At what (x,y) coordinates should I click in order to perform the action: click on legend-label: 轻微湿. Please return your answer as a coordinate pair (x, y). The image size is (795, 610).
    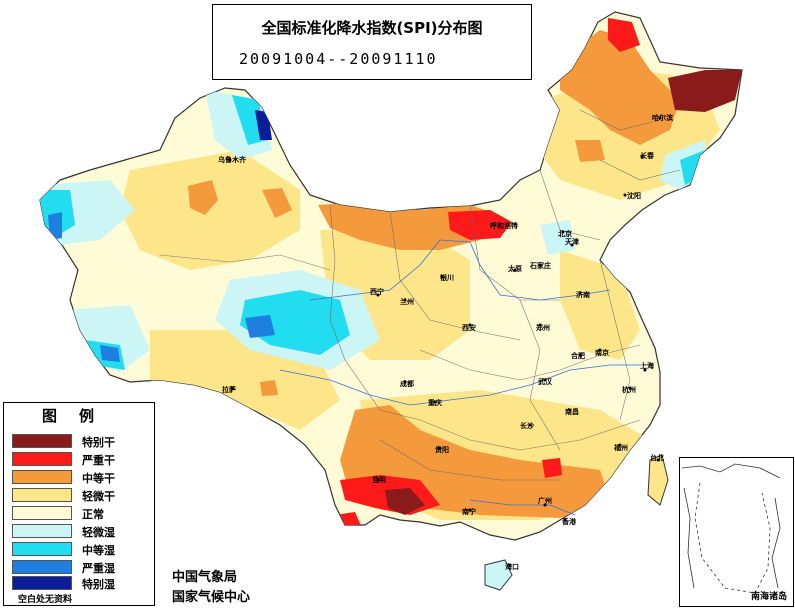
    Looking at the image, I should click on (98, 532).